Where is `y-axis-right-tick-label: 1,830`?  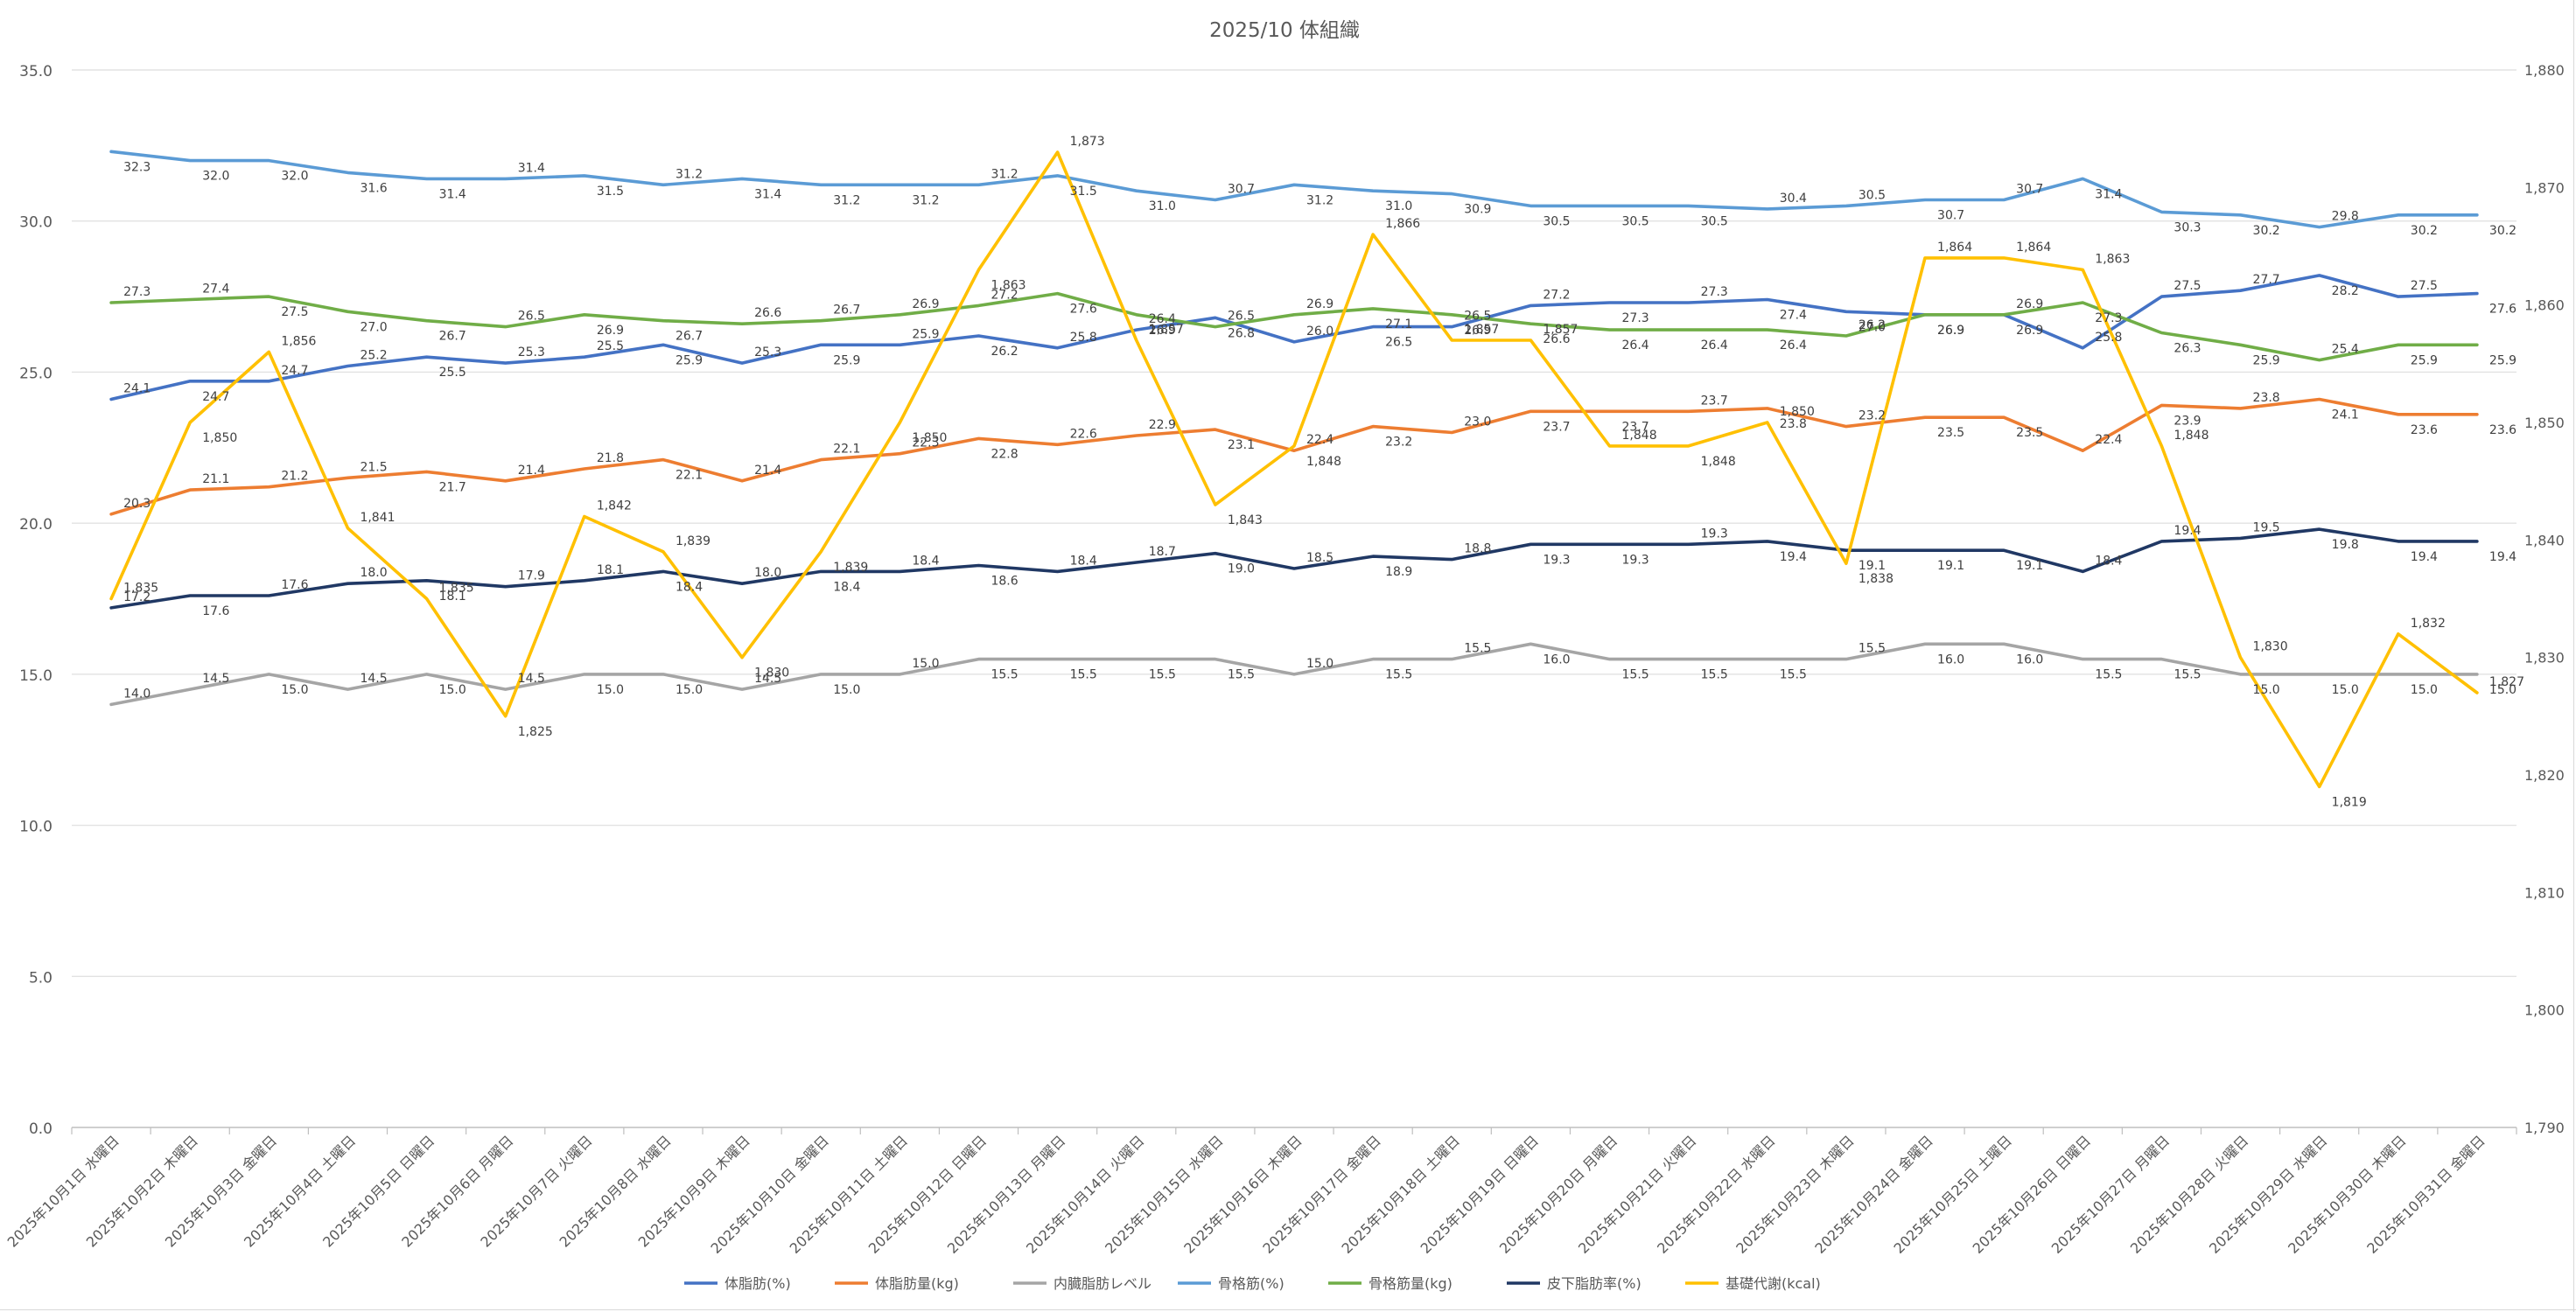
y-axis-right-tick-label: 1,830 is located at coordinates (2544, 658).